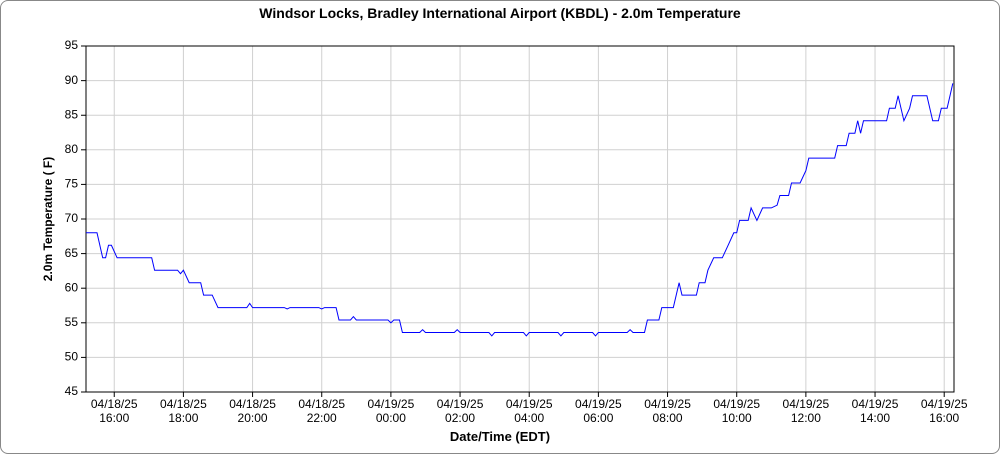 Image resolution: width=1000 pixels, height=454 pixels. What do you see at coordinates (391, 411) in the screenshot?
I see `x-tick-label: 04/19/25 00:00` at bounding box center [391, 411].